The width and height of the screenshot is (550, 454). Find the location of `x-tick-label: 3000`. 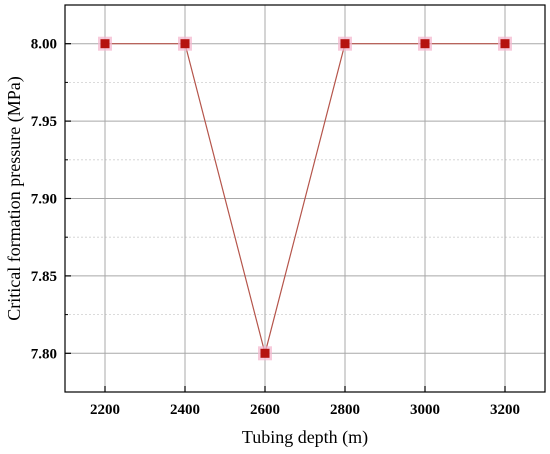

x-tick-label: 3000 is located at coordinates (425, 410).